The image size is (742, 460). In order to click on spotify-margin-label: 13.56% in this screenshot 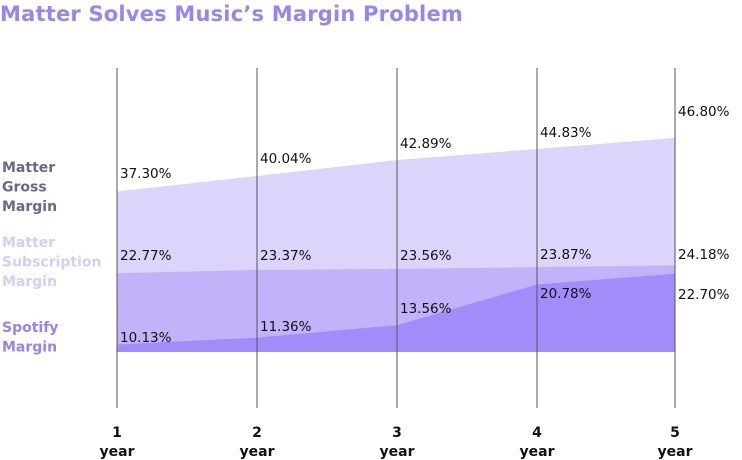, I will do `click(426, 309)`.